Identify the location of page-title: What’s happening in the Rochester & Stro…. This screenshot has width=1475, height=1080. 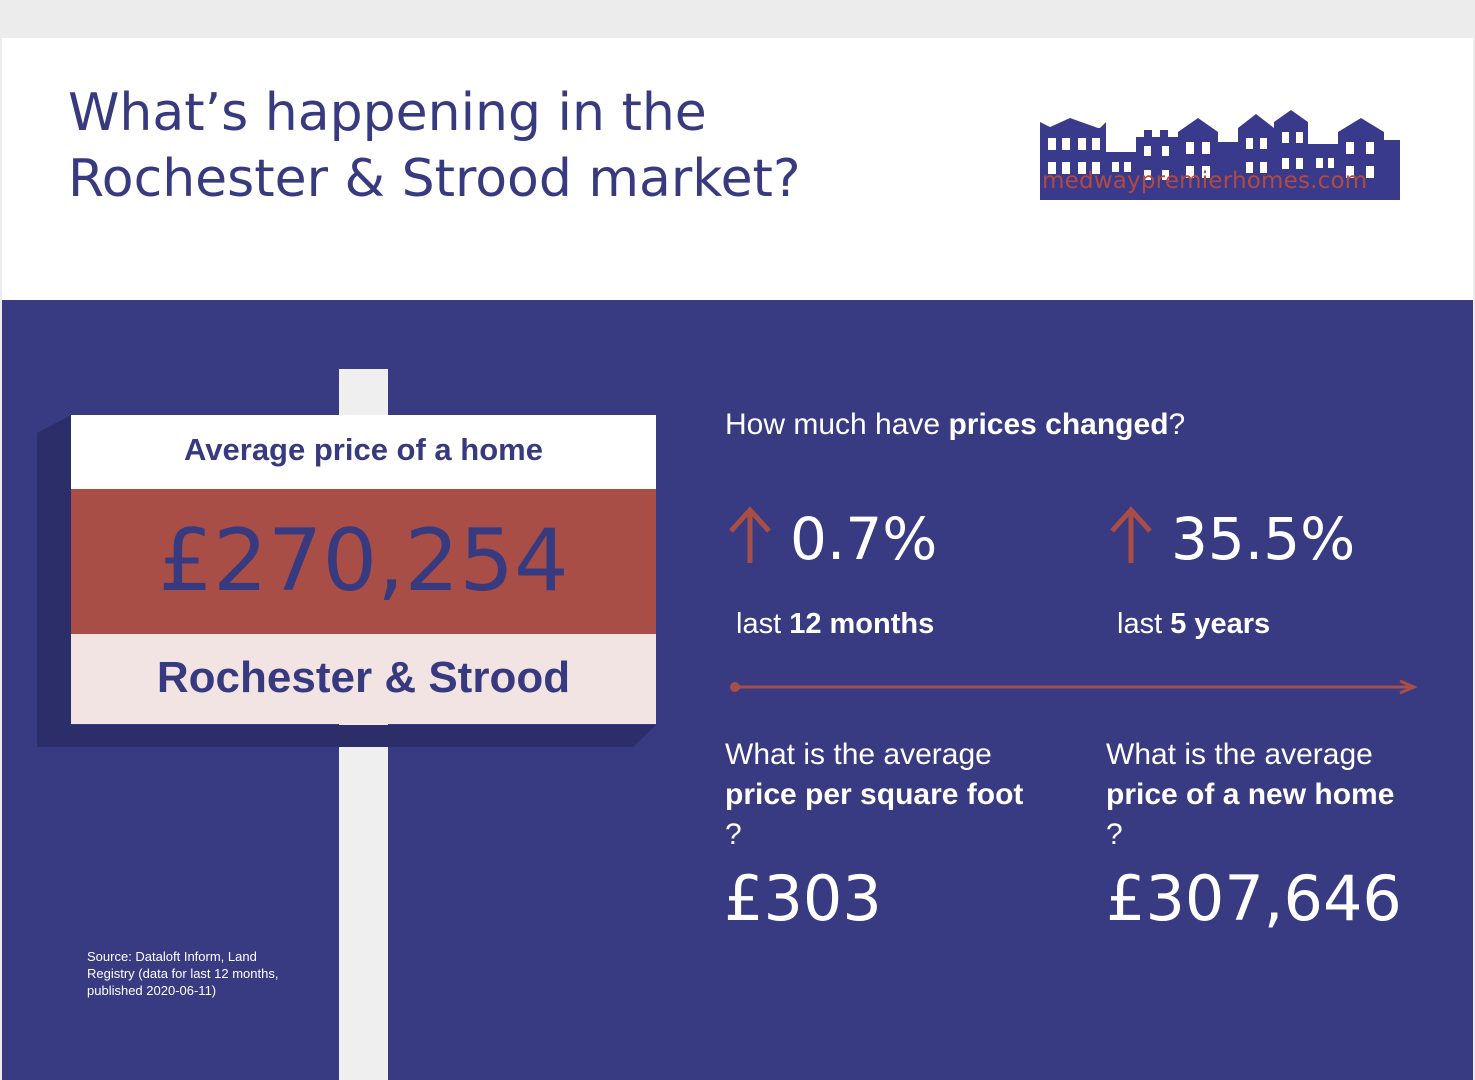
(518, 146).